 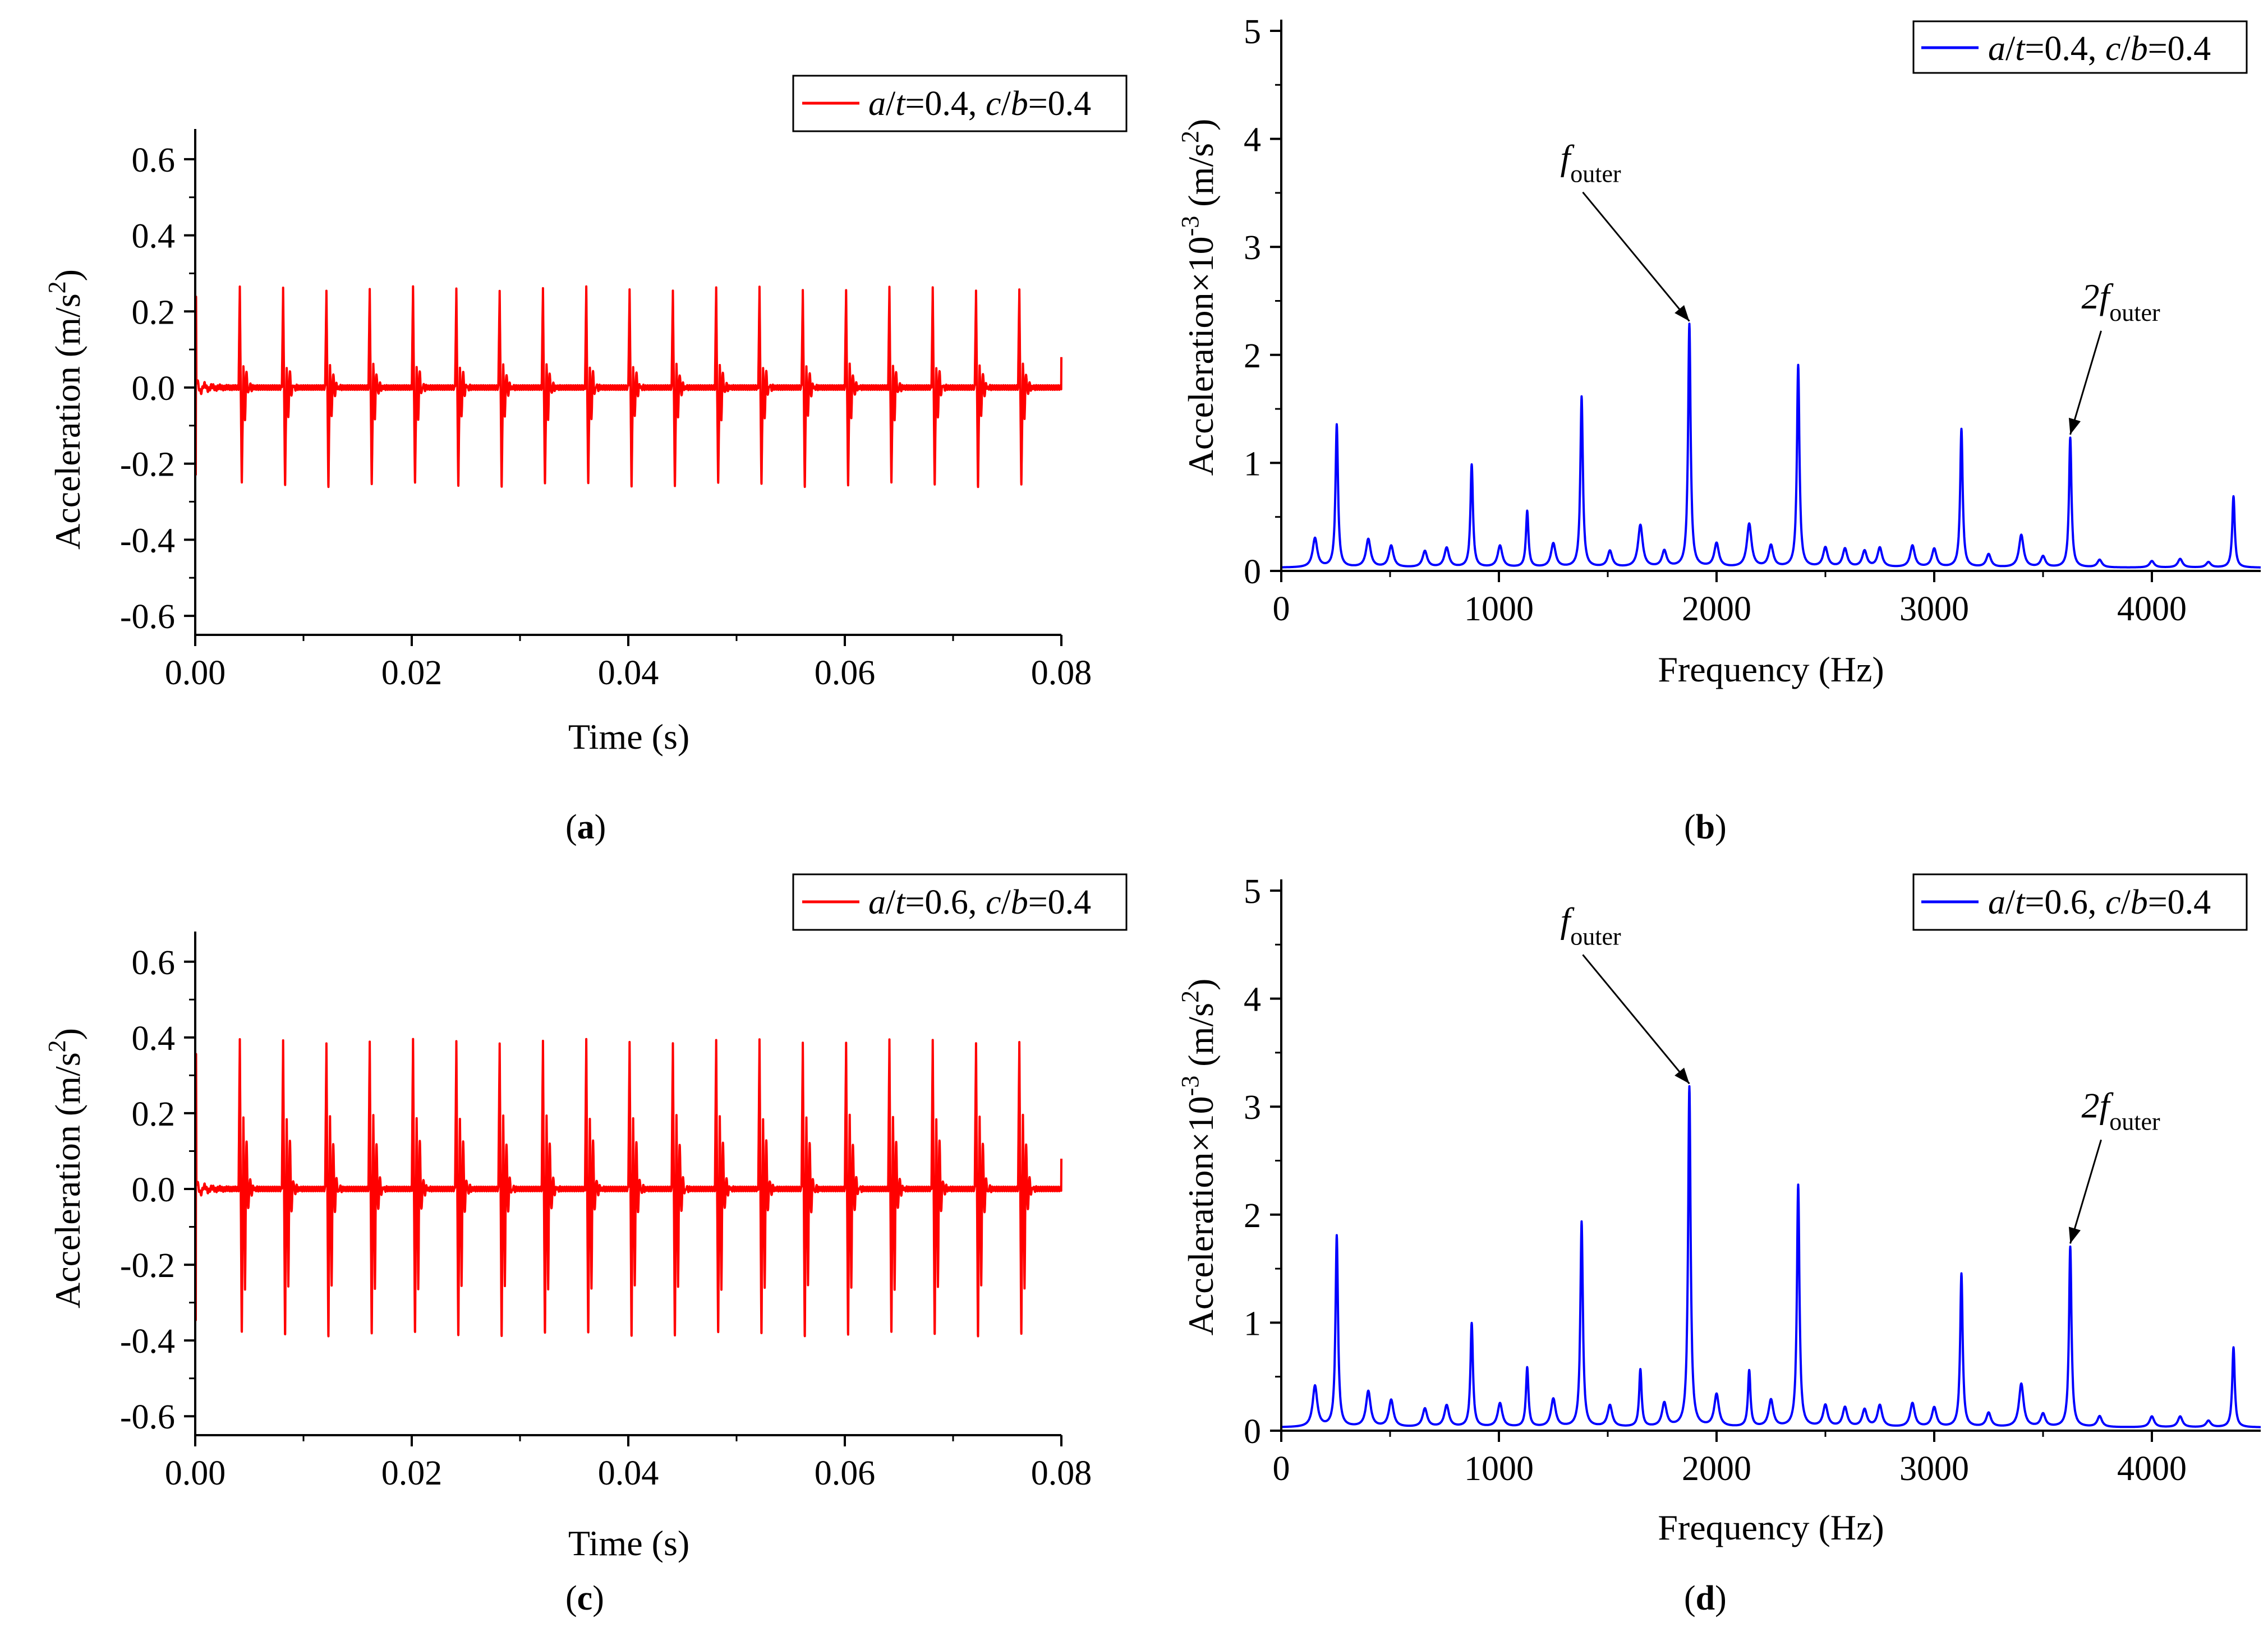 What do you see at coordinates (1705, 1598) in the screenshot?
I see `caption-d: (d)` at bounding box center [1705, 1598].